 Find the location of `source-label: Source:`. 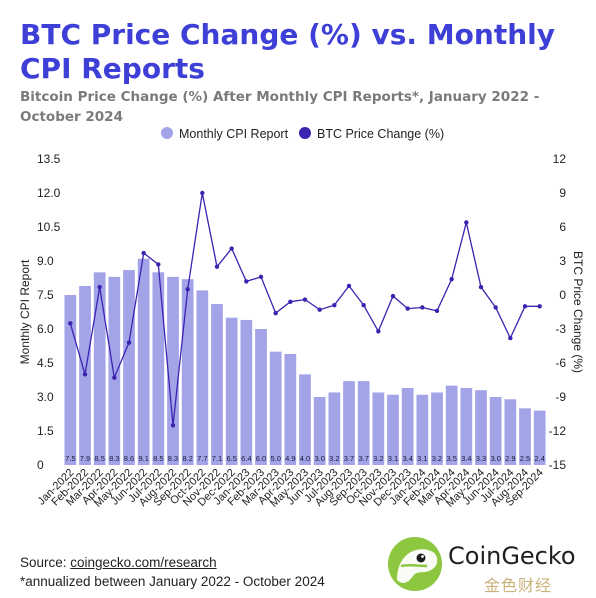

source-label: Source: is located at coordinates (45, 562).